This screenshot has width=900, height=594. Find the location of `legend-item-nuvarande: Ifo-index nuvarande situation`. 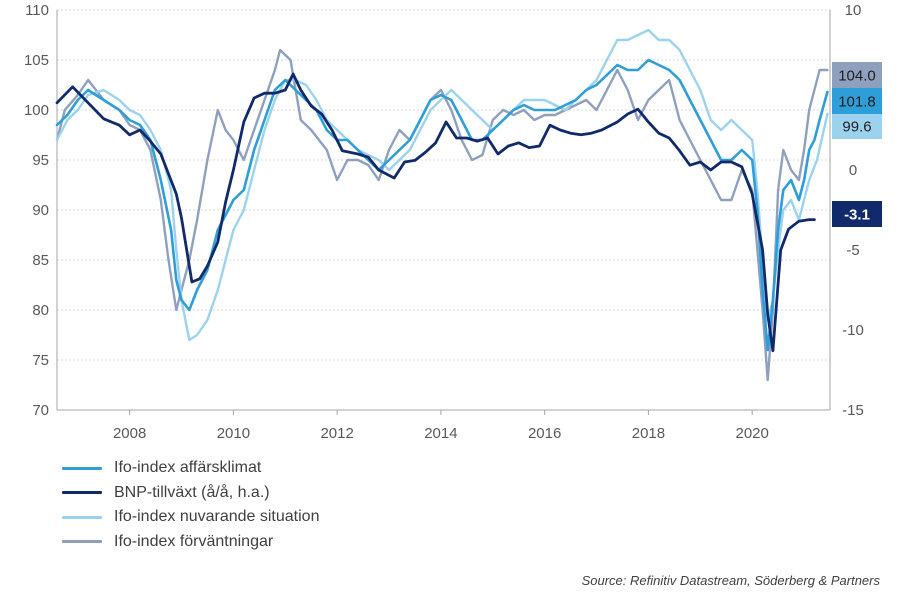

legend-item-nuvarande: Ifo-index nuvarande situation is located at coordinates (190, 517).